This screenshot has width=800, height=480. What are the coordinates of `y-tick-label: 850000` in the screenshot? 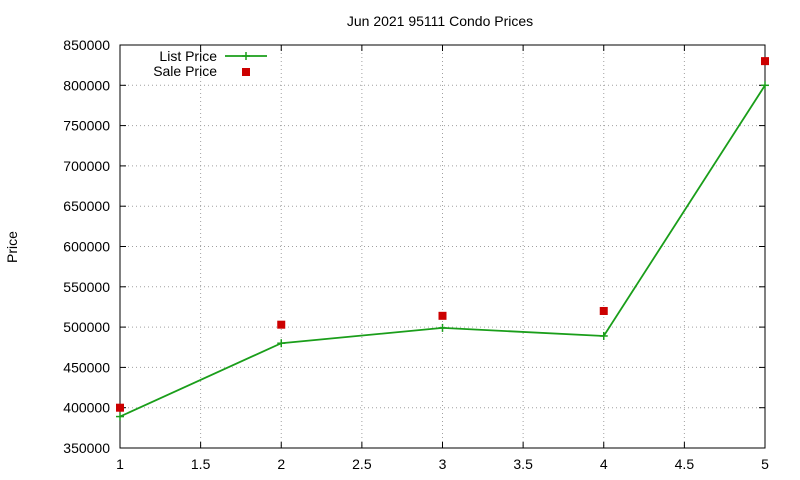 It's located at (86, 45).